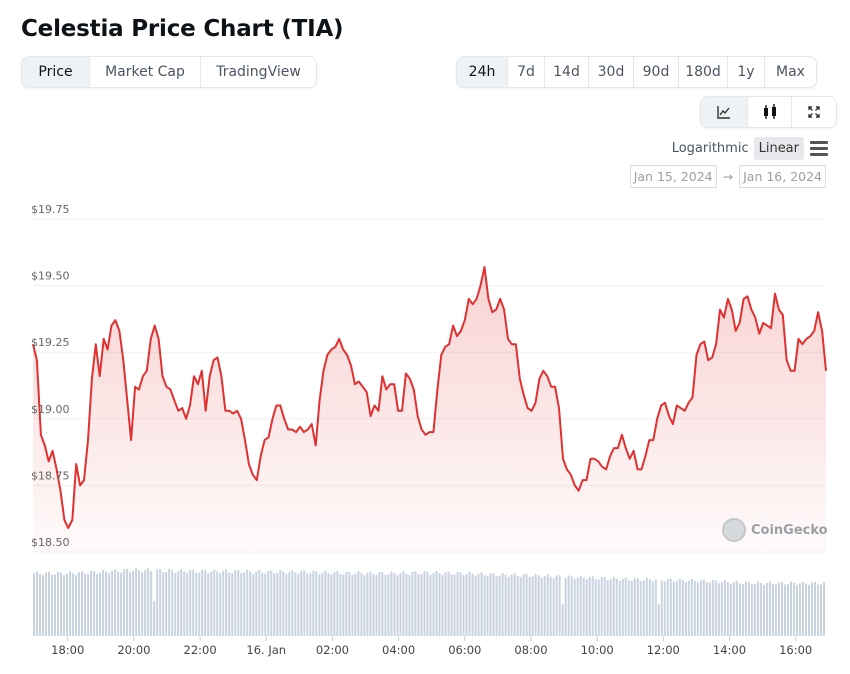  What do you see at coordinates (745, 72) in the screenshot?
I see `range-1y: 1y` at bounding box center [745, 72].